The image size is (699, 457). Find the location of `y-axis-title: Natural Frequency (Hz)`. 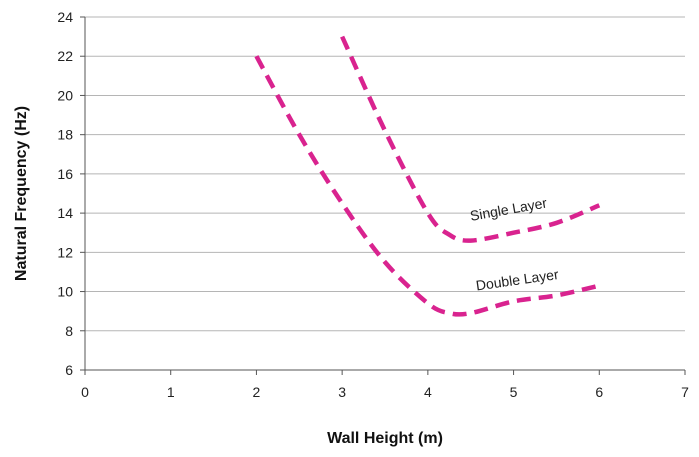

y-axis-title: Natural Frequency (Hz) is located at coordinates (21, 193).